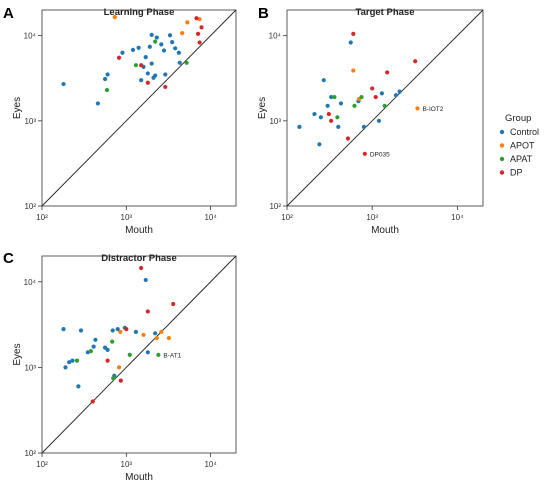 This screenshot has width=550, height=486. What do you see at coordinates (139, 230) in the screenshot?
I see `x-axis-label: Mouth` at bounding box center [139, 230].